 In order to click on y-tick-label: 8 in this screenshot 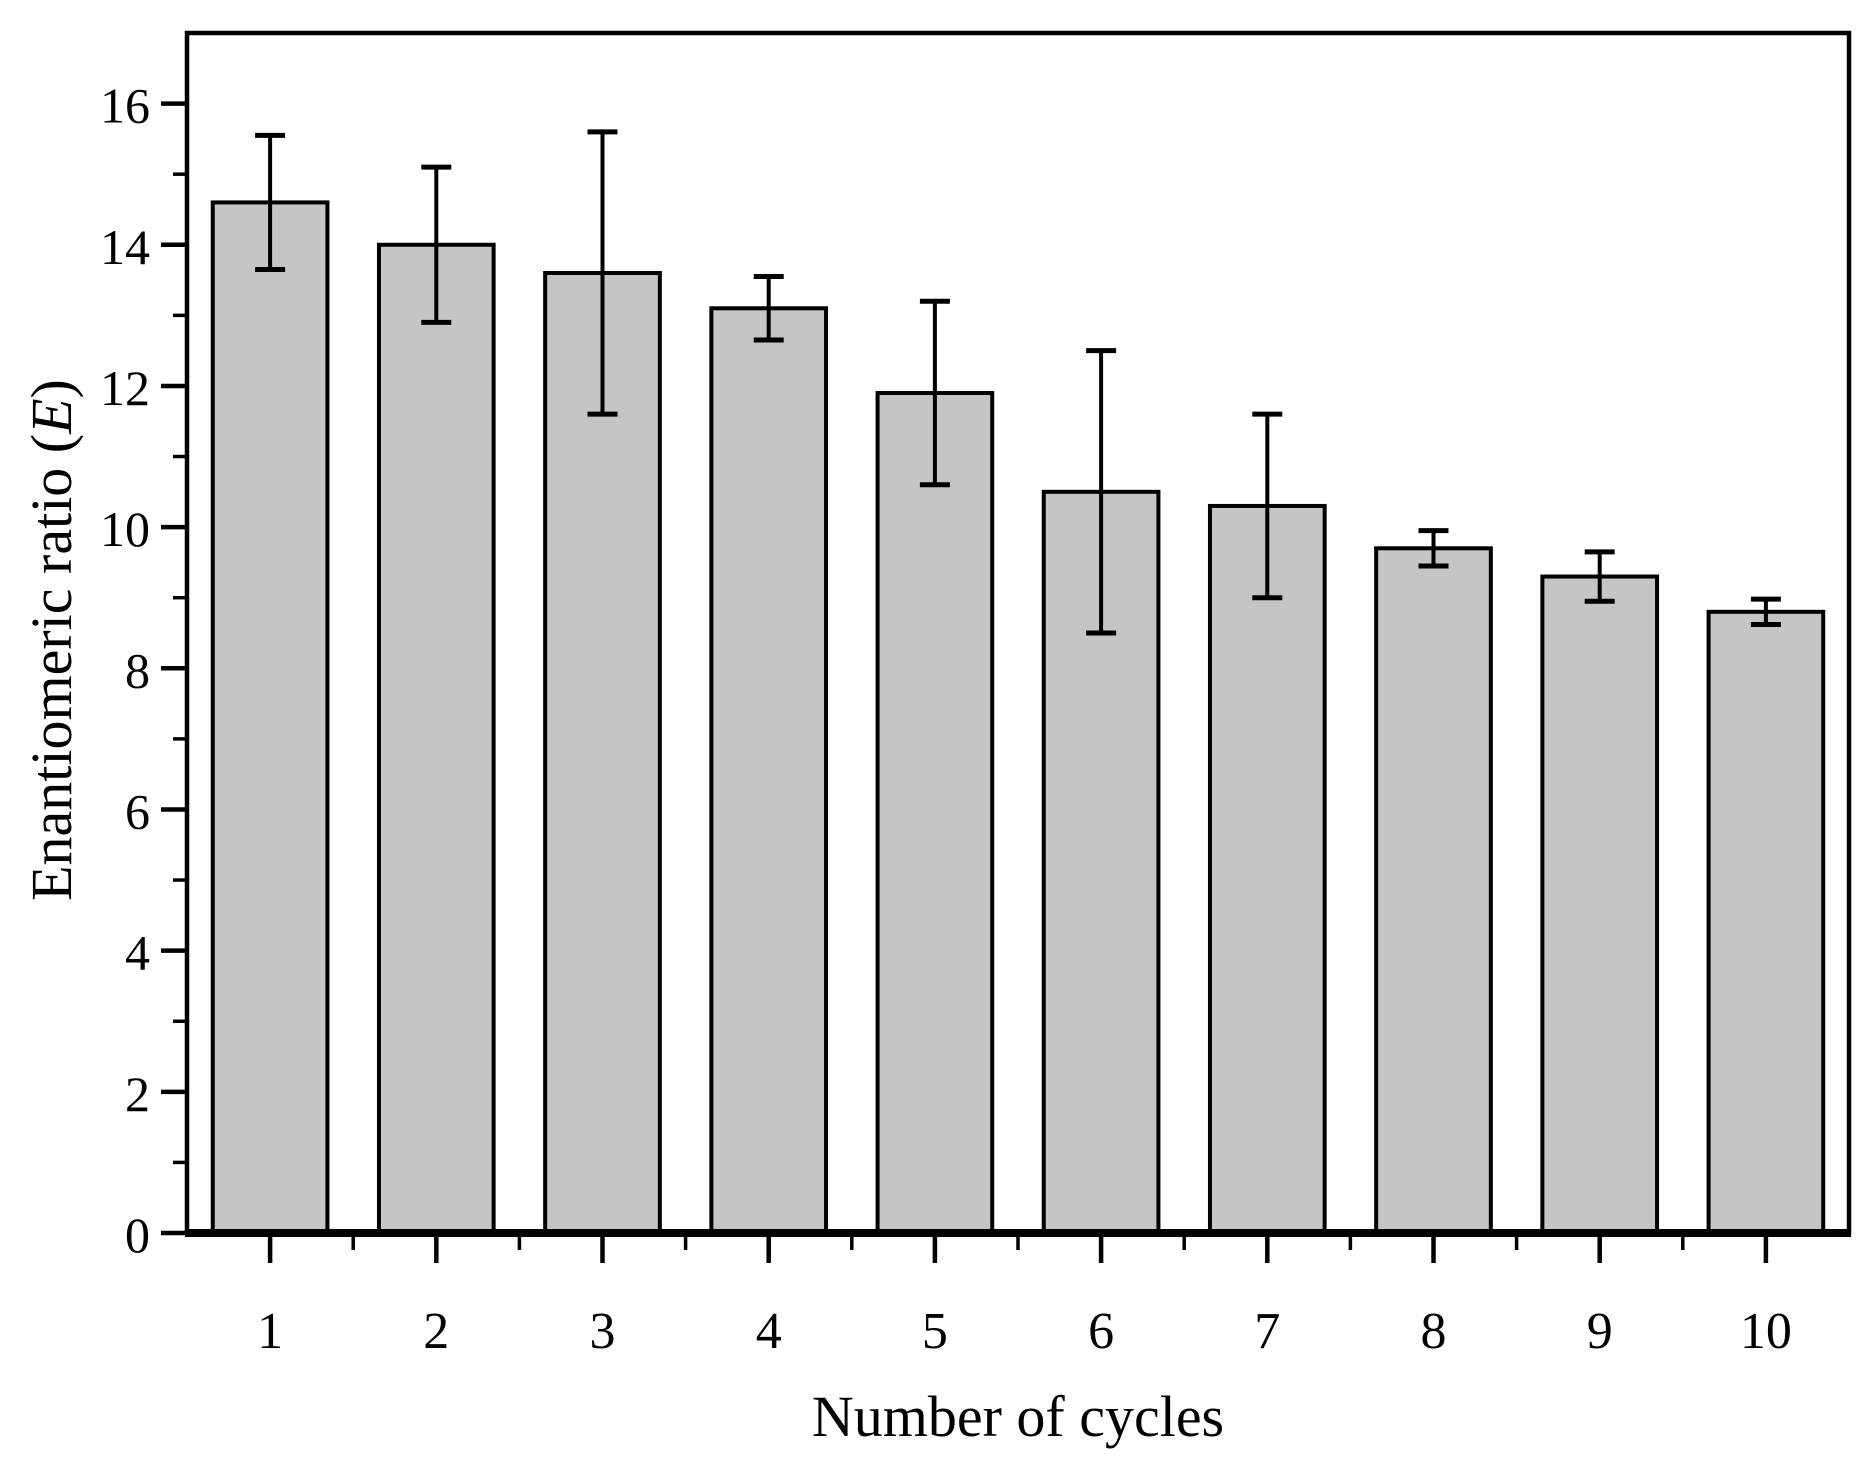, I will do `click(137, 670)`.